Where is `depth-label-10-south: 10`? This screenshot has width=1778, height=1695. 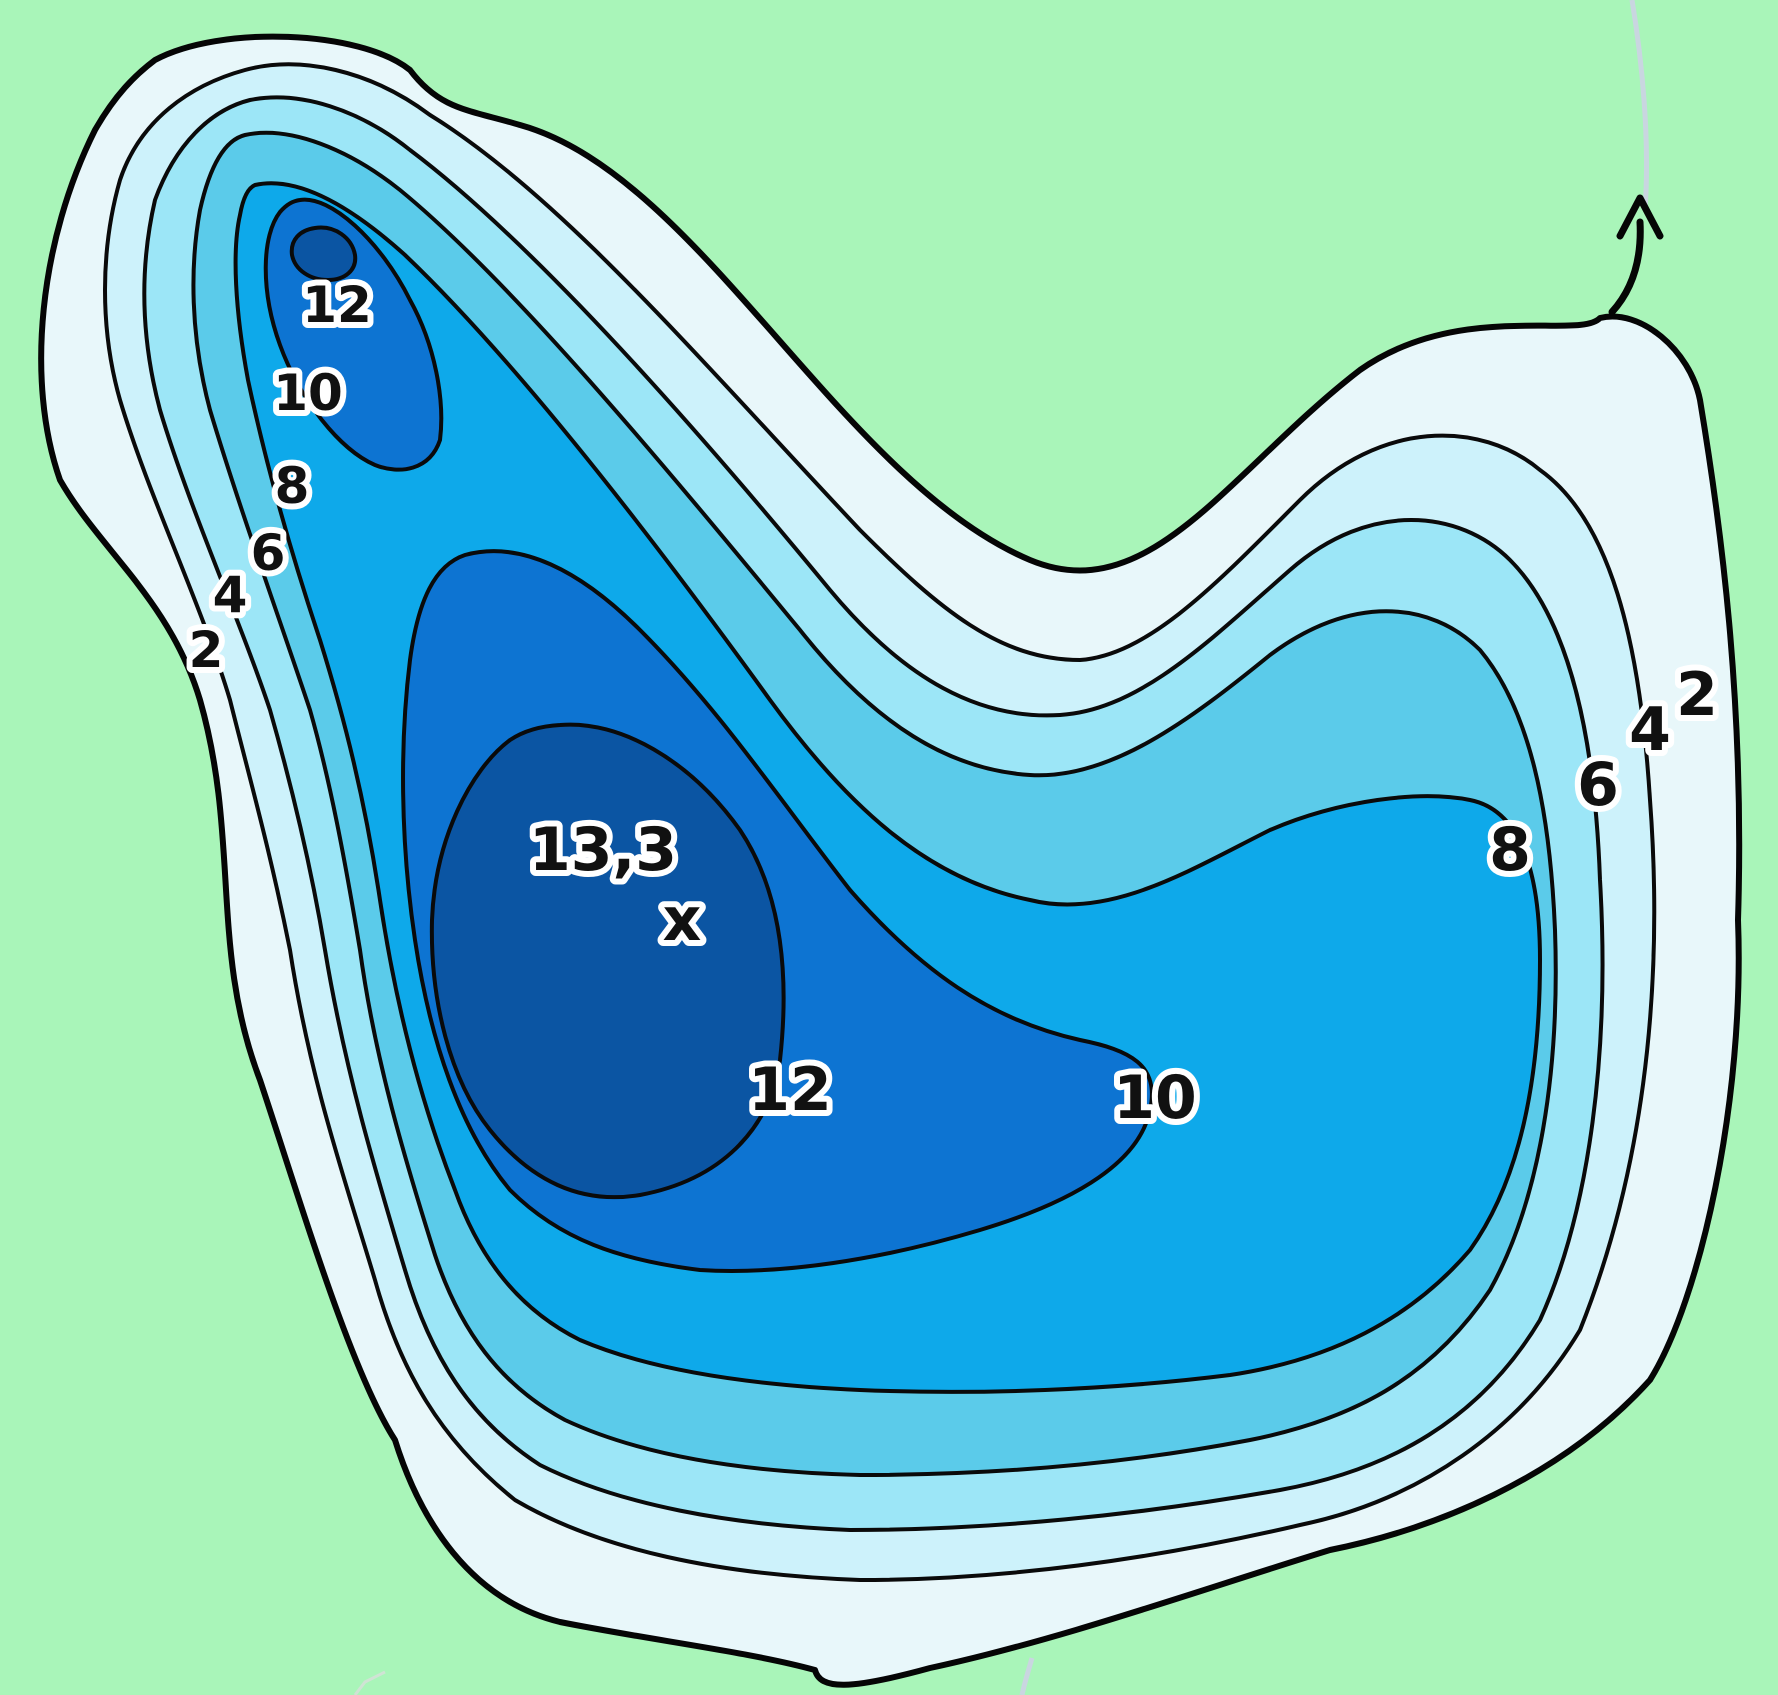 depth-label-10-south: 10 is located at coordinates (1155, 1098).